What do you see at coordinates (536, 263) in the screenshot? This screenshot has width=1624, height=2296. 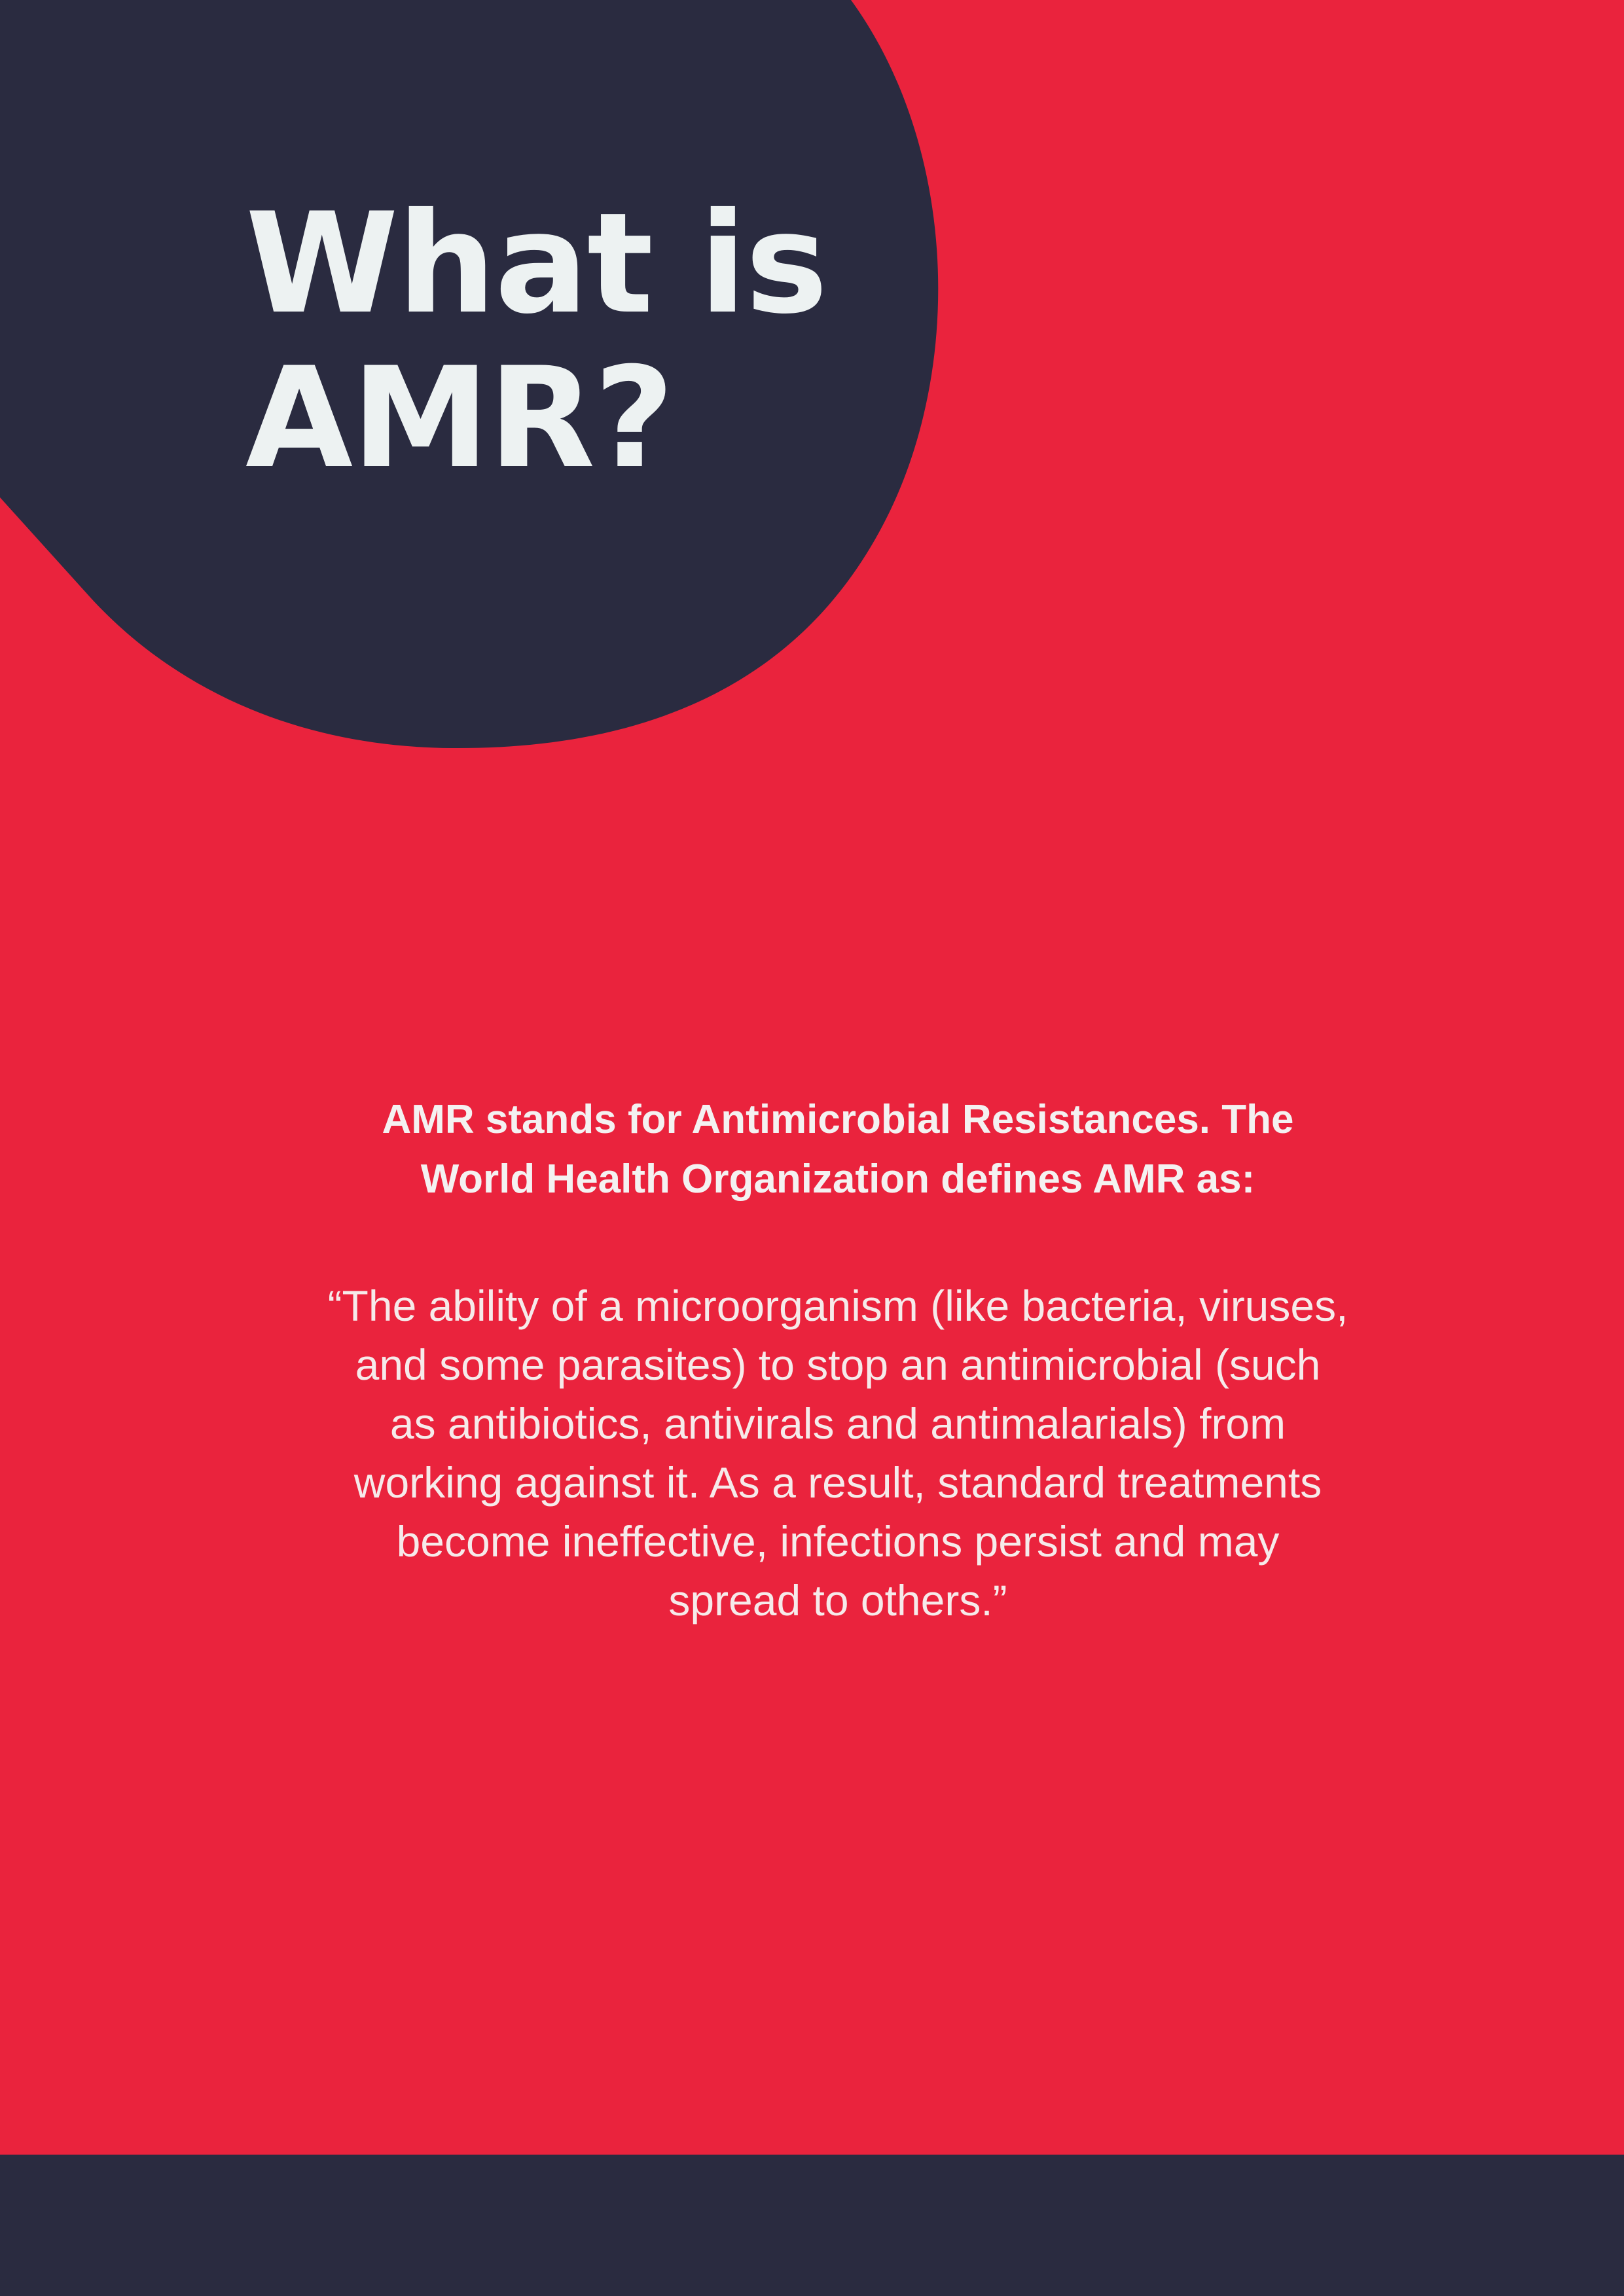 I see `title-line-1: What is` at bounding box center [536, 263].